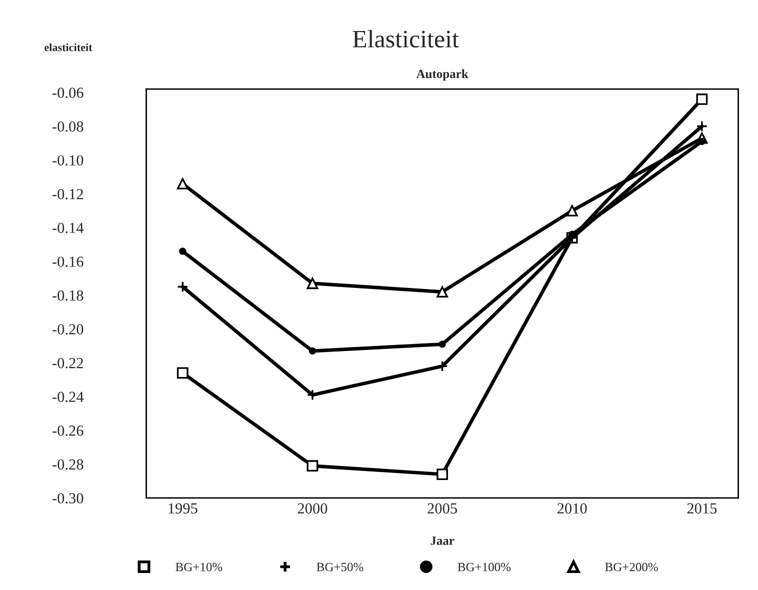 This screenshot has height=590, width=758. Describe the element at coordinates (484, 567) in the screenshot. I see `legend-label: BG+100%` at that location.